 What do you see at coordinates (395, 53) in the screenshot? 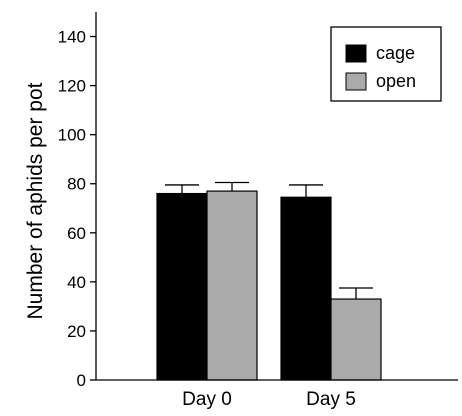
I see `legend-label-cage: cage` at bounding box center [395, 53].